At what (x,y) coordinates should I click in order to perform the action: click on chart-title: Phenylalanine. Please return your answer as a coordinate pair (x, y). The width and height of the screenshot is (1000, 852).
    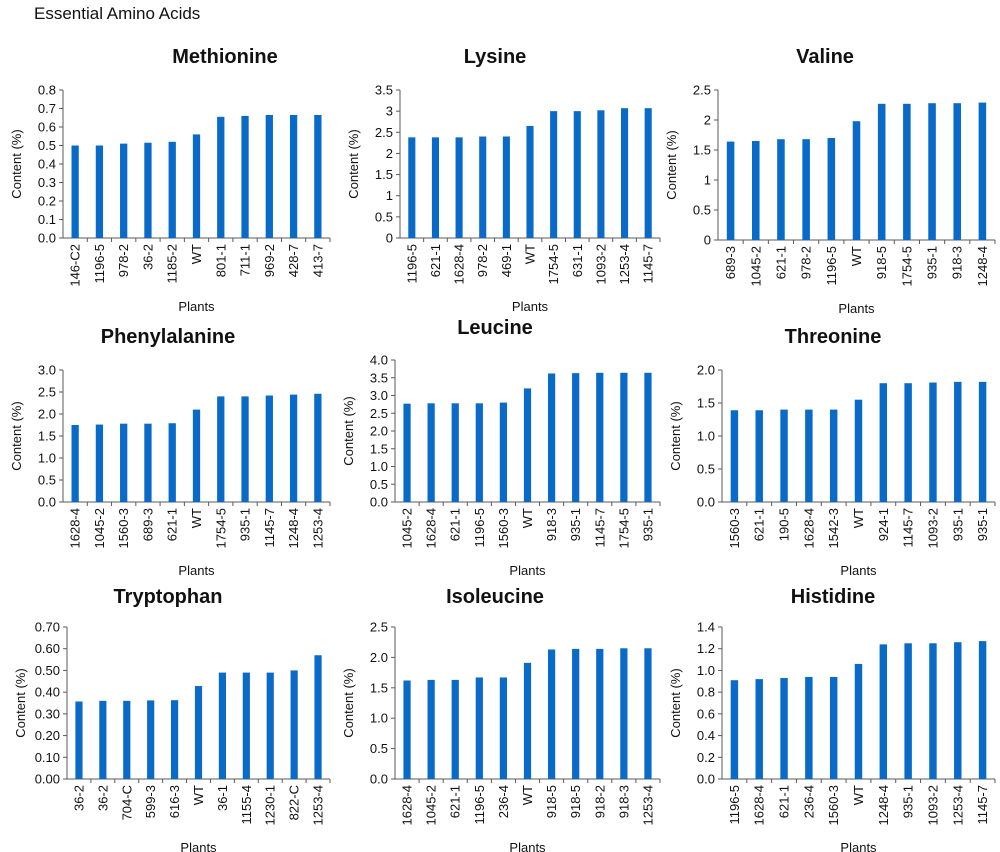
    Looking at the image, I should click on (168, 337).